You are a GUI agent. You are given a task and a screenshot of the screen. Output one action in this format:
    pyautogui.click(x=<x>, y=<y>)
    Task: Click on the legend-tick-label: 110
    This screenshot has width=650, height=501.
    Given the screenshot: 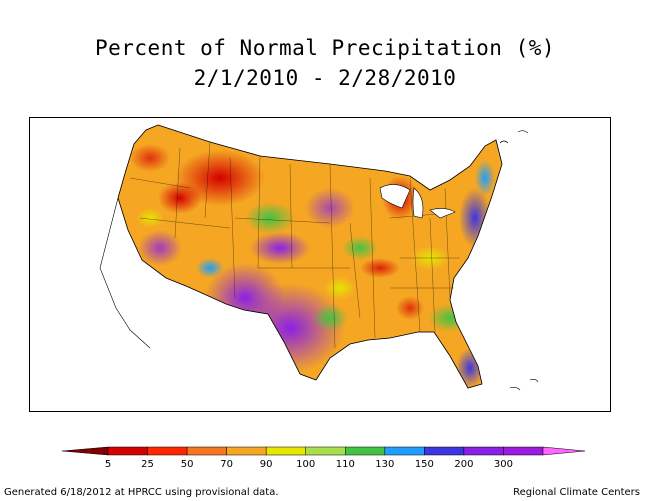 What is the action you would take?
    pyautogui.click(x=345, y=464)
    